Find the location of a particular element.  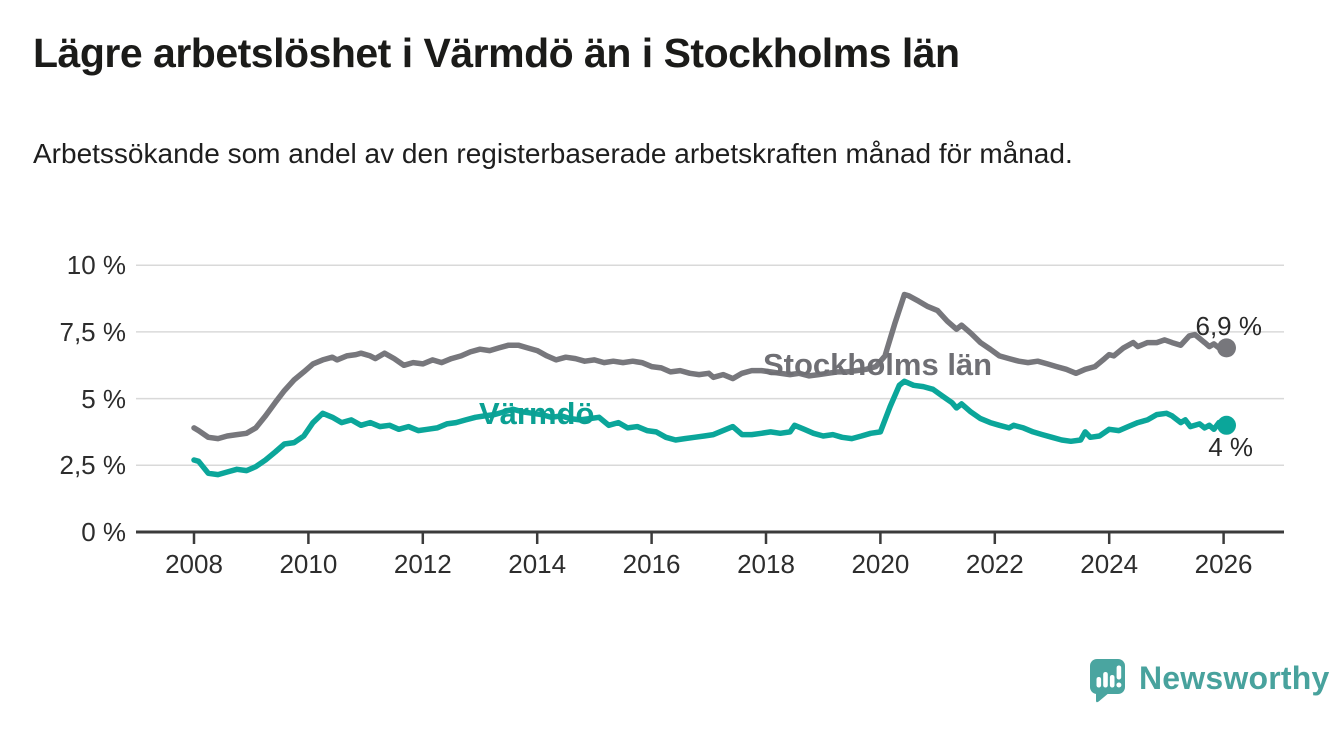

x-axis-label: 2008 is located at coordinates (194, 564).